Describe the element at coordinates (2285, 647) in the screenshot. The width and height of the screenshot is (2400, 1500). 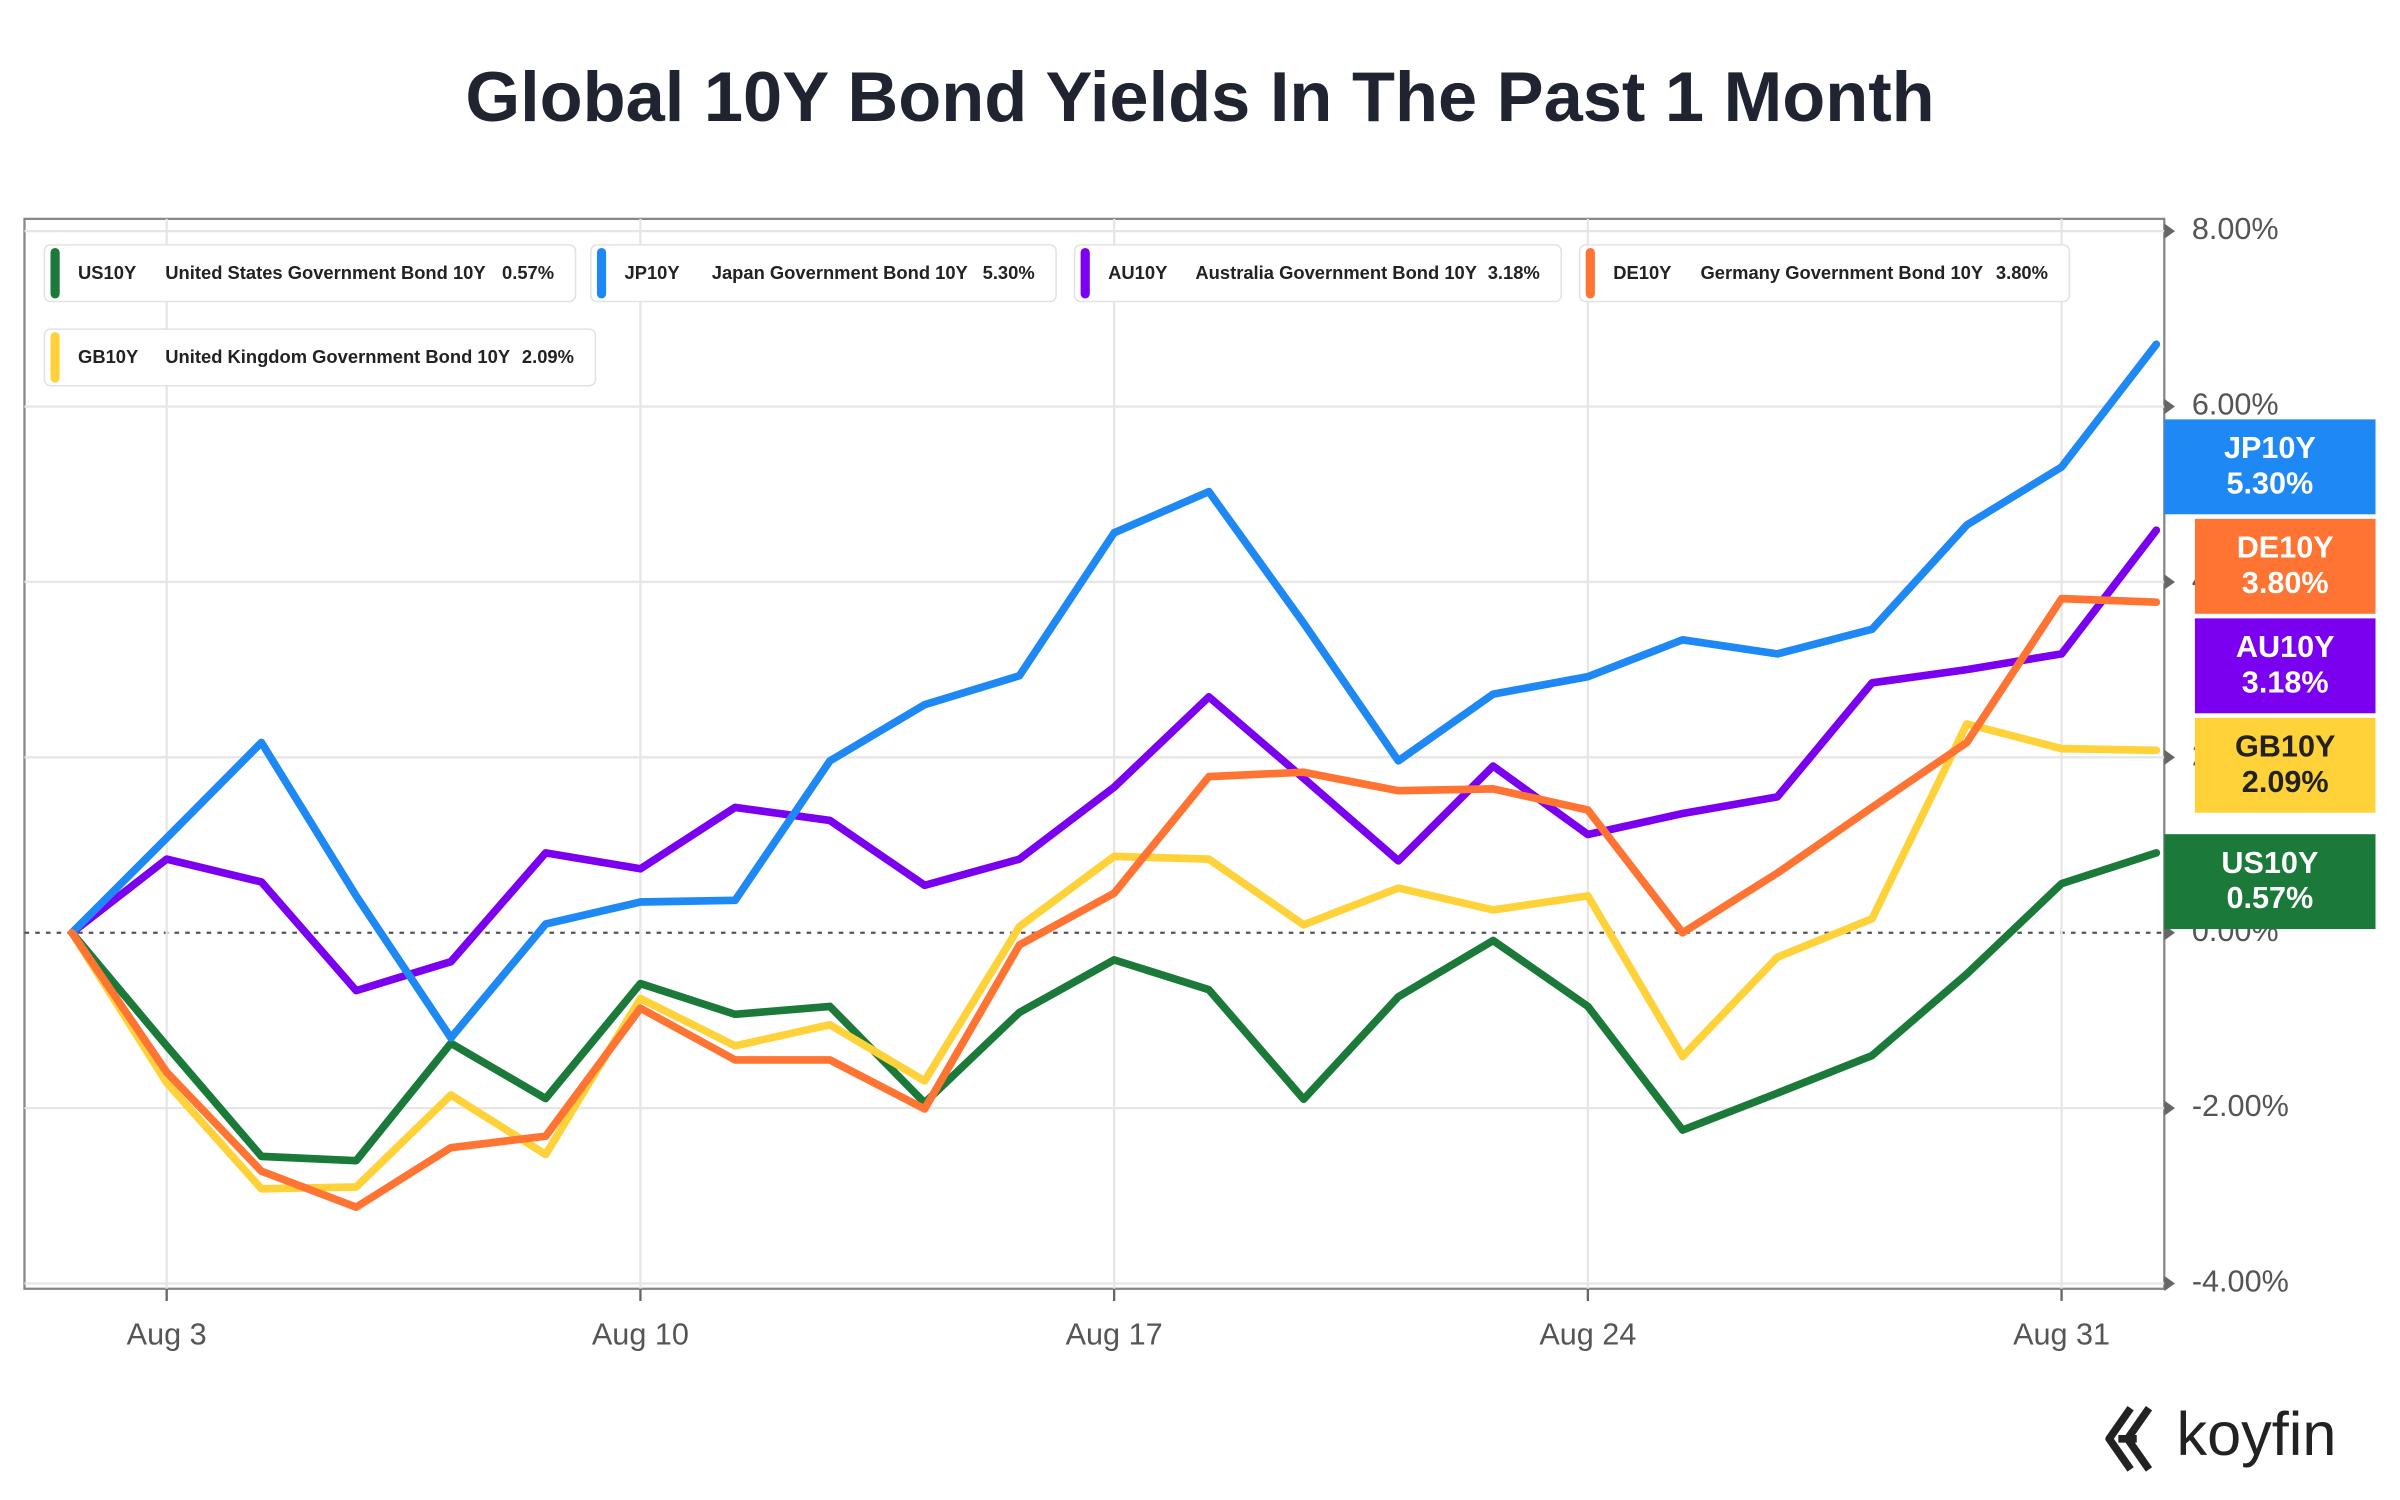
I see `value-box-ticker: AU10Y` at that location.